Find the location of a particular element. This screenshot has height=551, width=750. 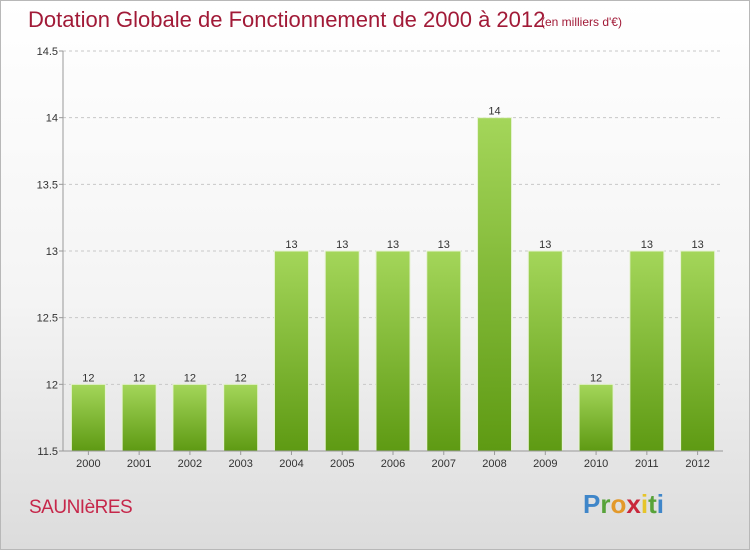

logo-letter: r is located at coordinates (605, 504).